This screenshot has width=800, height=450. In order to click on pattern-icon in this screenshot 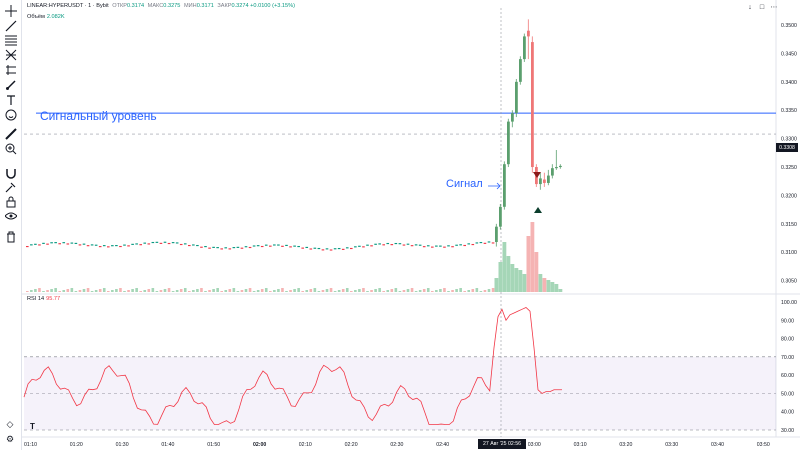, I will do `click(11, 55)`.